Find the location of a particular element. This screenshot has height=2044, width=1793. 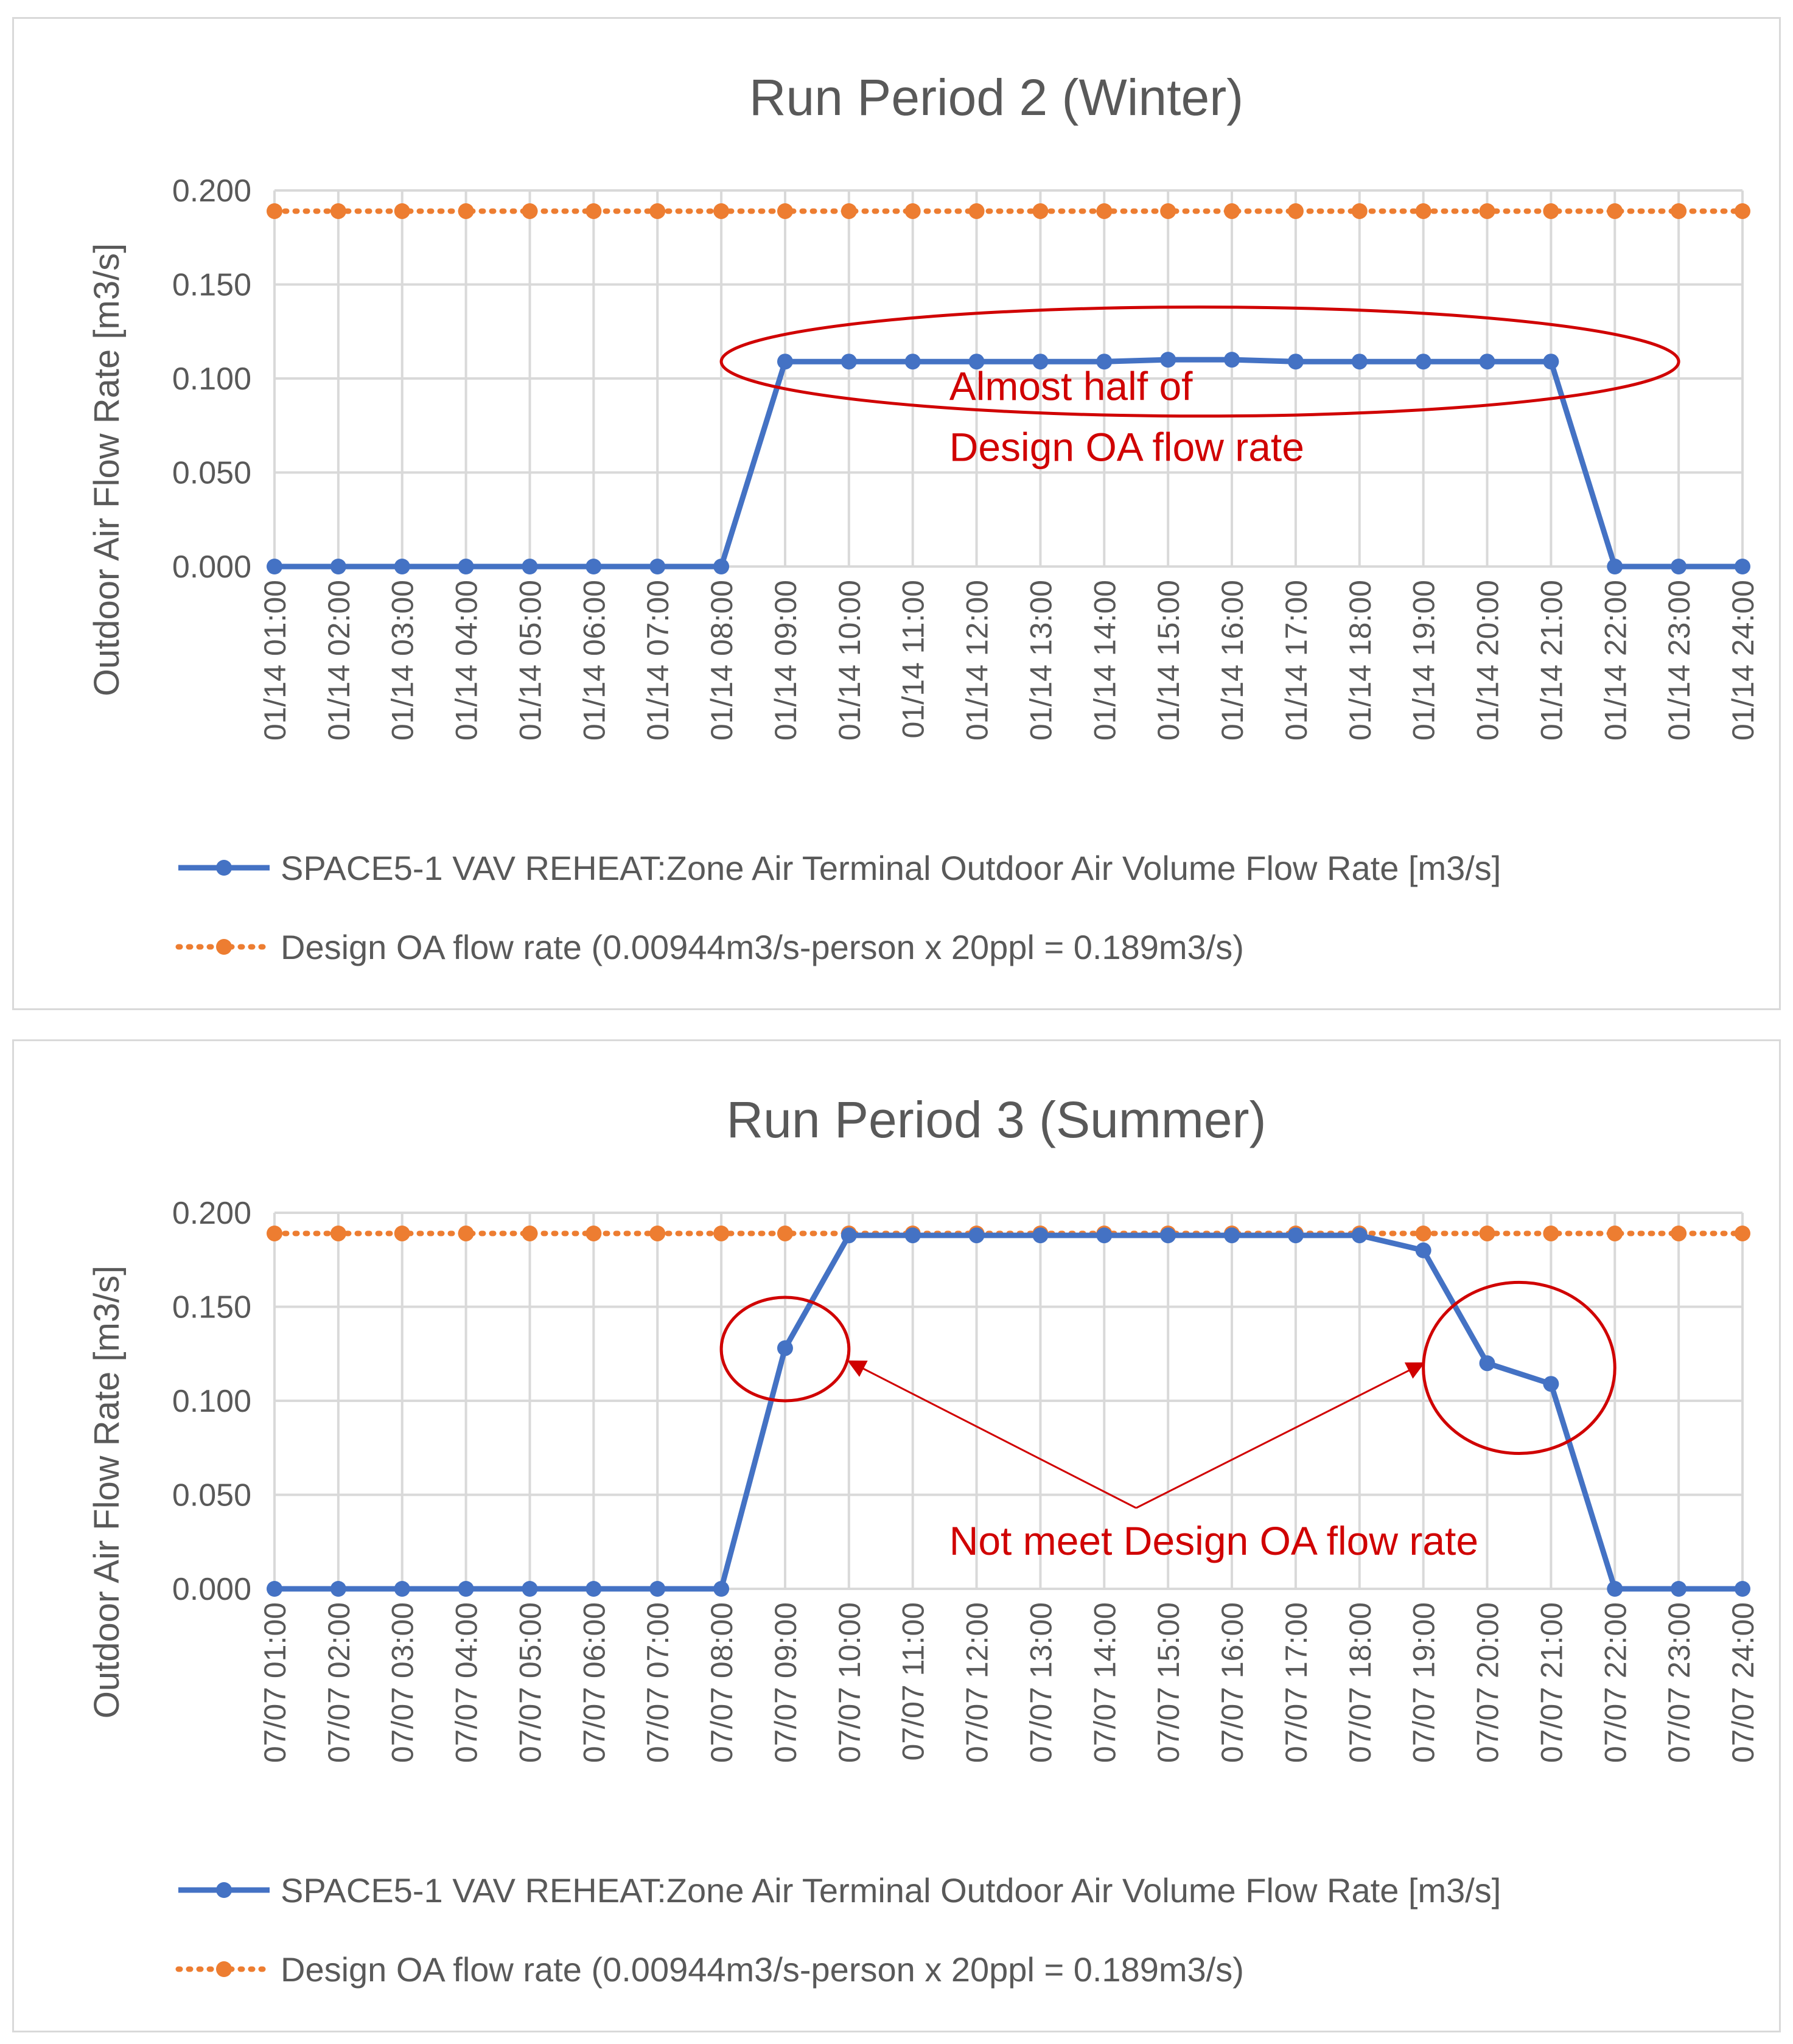

annotation-ellipse is located at coordinates (1519, 1368).